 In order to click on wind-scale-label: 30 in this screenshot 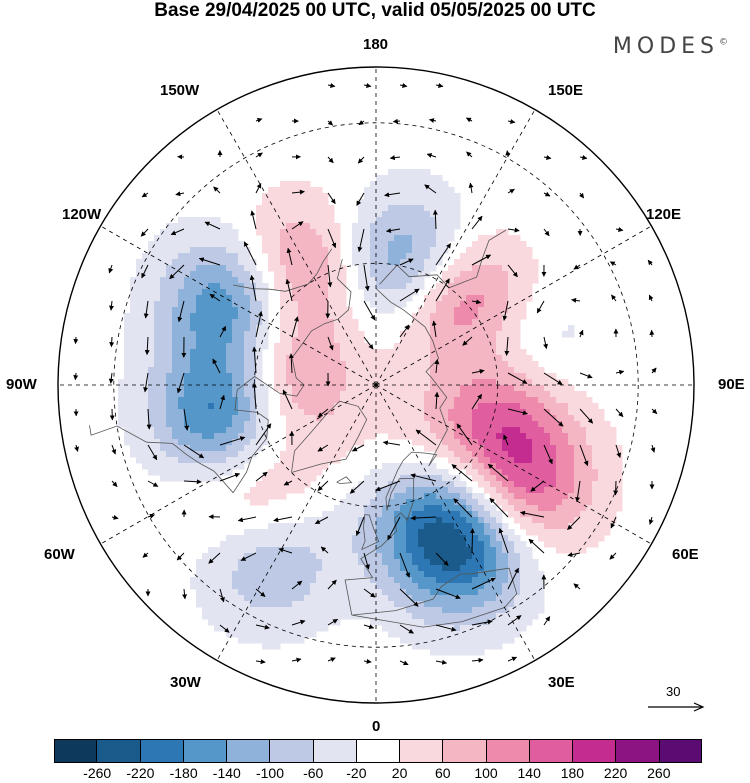, I will do `click(673, 691)`.